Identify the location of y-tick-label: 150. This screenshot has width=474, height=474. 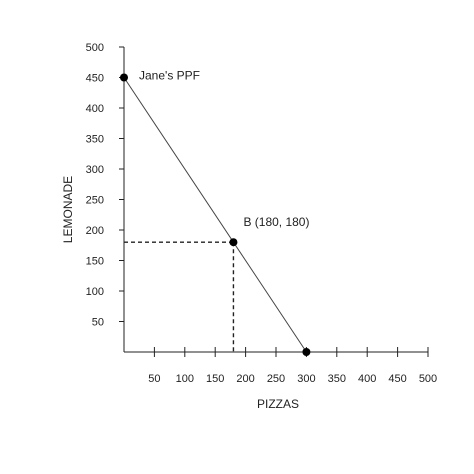
(95, 262).